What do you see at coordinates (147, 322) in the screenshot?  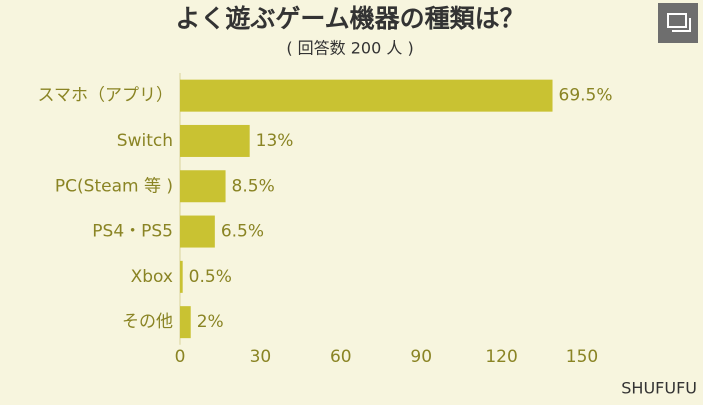 I see `y-tick-label: その他` at bounding box center [147, 322].